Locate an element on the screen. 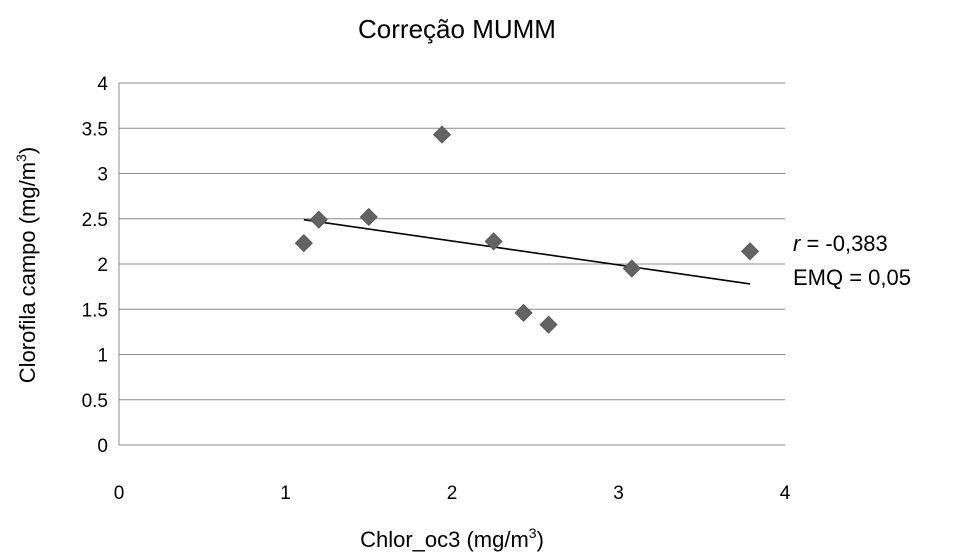 This screenshot has height=555, width=954. y-tick-label: 1 is located at coordinates (102, 356).